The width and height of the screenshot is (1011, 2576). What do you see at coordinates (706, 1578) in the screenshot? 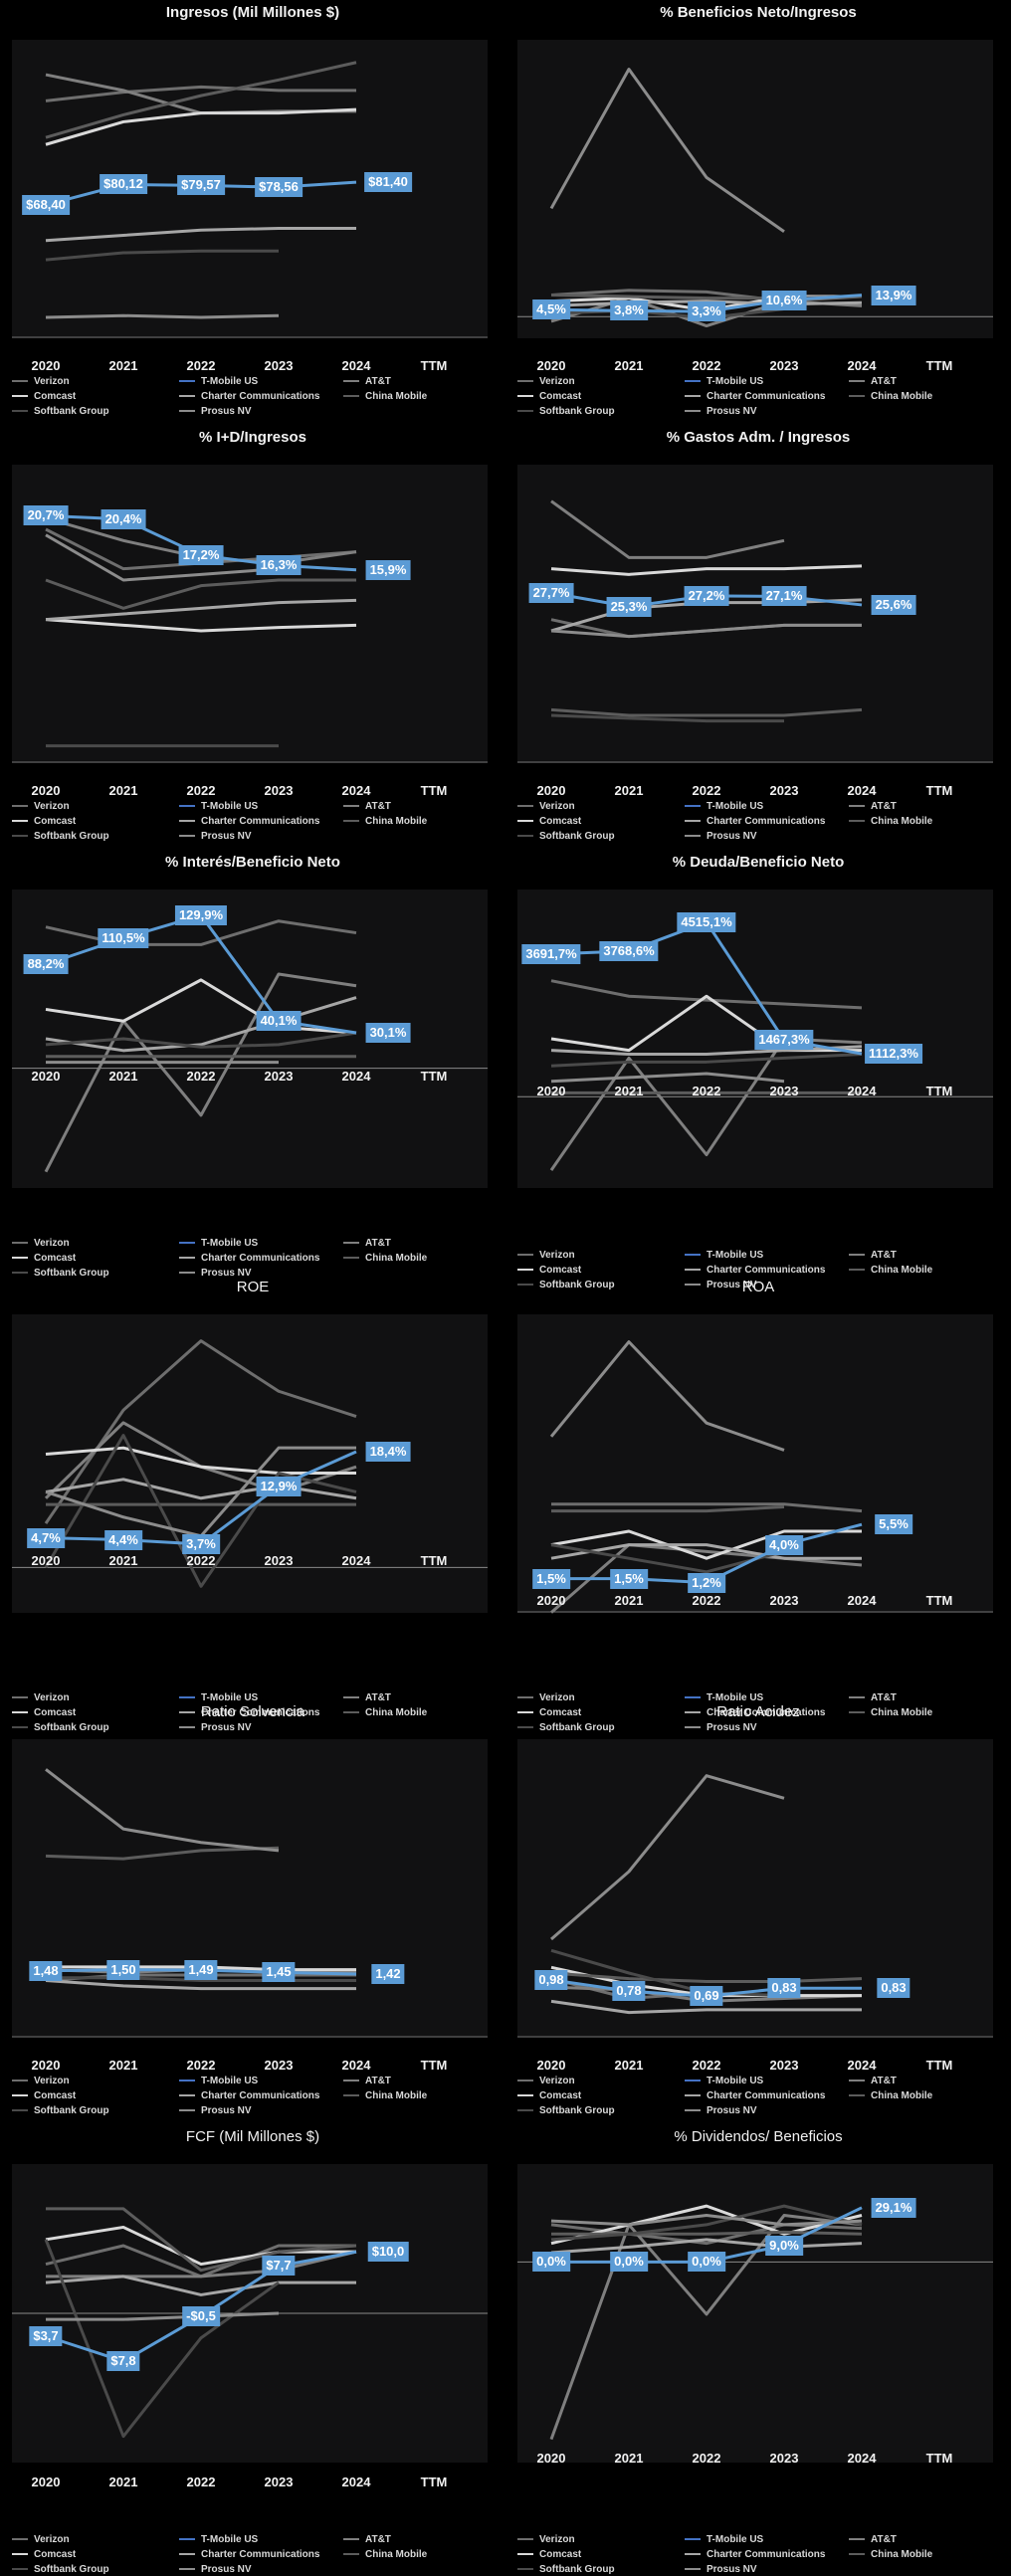
I see `series-line-at-t` at bounding box center [706, 1578].